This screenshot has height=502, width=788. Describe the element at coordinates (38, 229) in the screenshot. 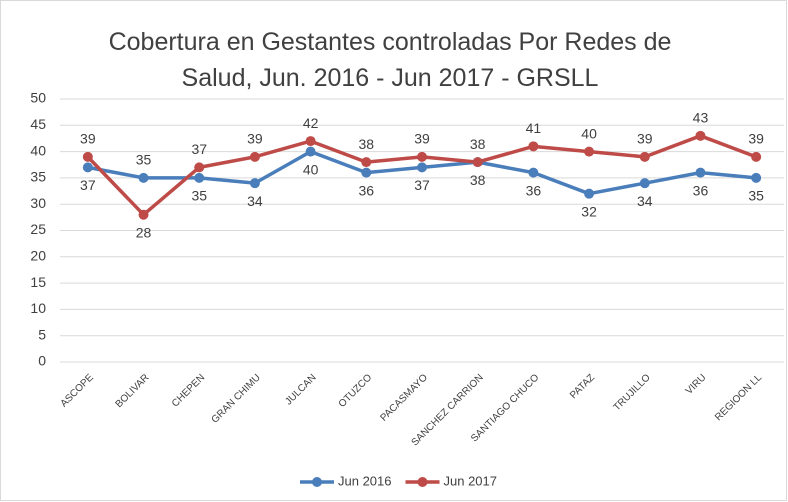

I see `y-tick-label: 25` at that location.